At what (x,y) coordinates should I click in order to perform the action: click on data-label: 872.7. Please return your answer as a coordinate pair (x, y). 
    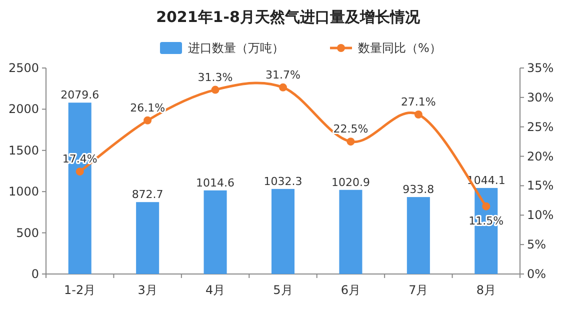
    Looking at the image, I should click on (148, 195).